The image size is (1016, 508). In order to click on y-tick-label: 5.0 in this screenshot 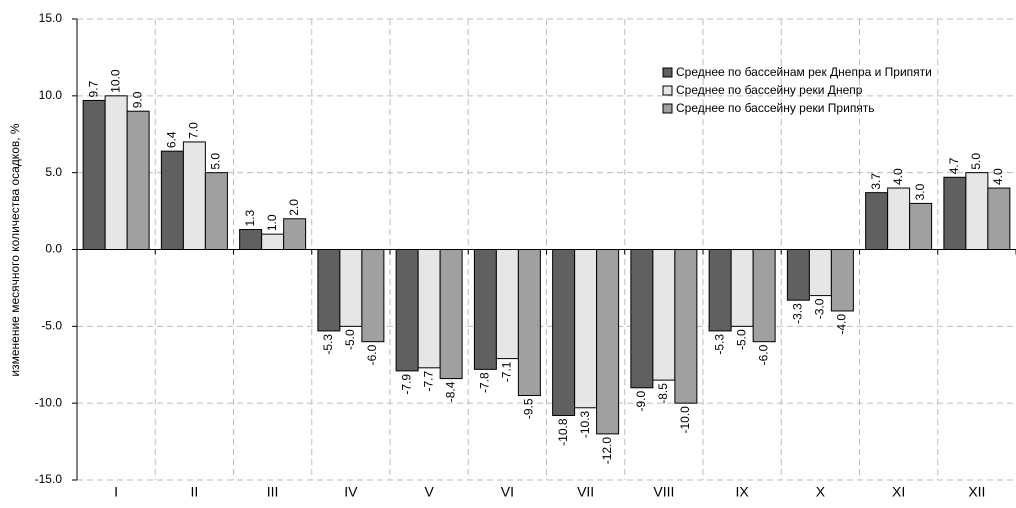, I will do `click(53, 172)`.